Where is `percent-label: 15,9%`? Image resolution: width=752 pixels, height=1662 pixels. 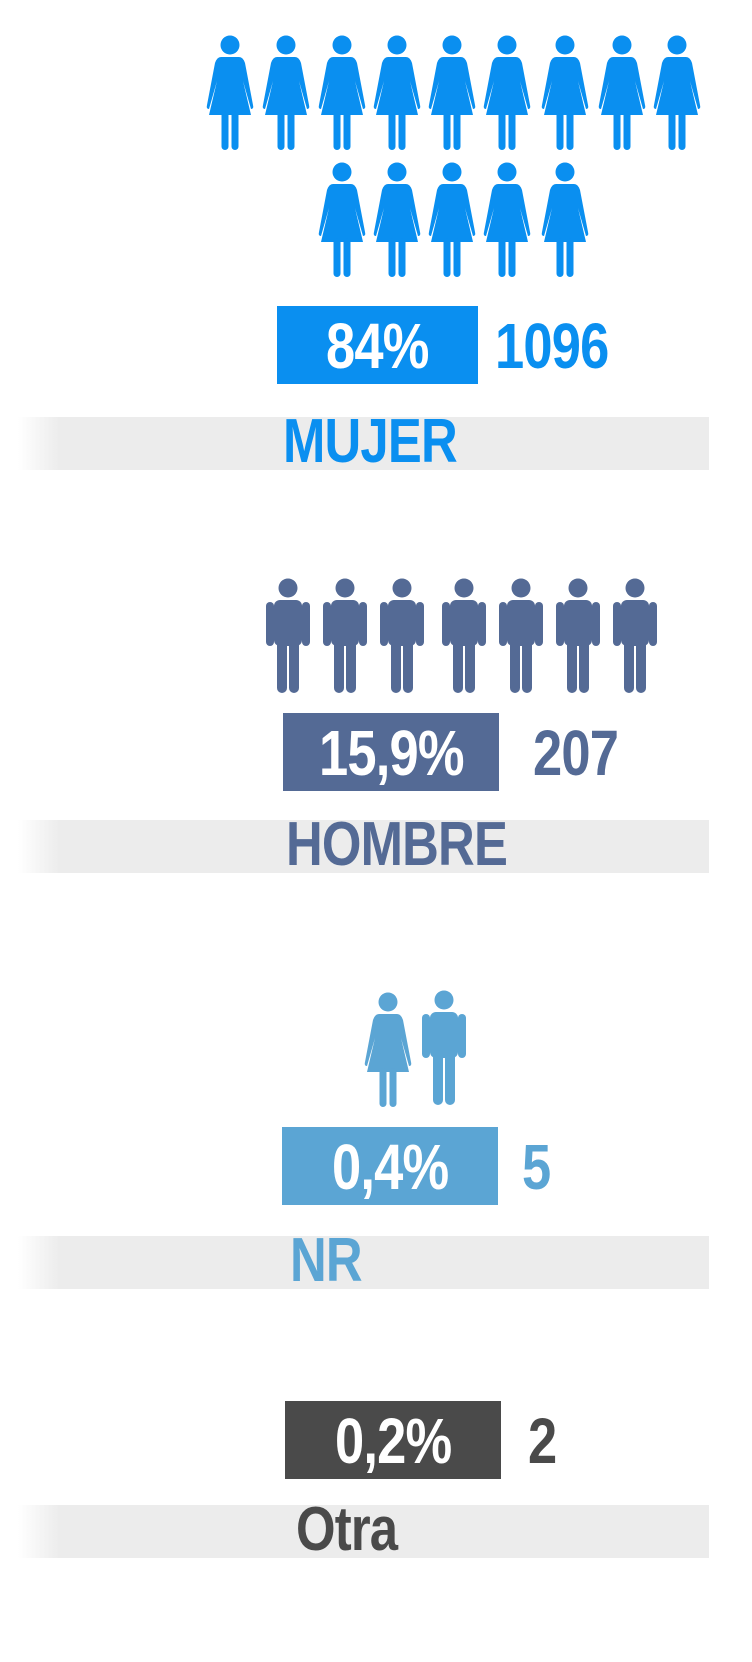 percent-label: 15,9% is located at coordinates (391, 753).